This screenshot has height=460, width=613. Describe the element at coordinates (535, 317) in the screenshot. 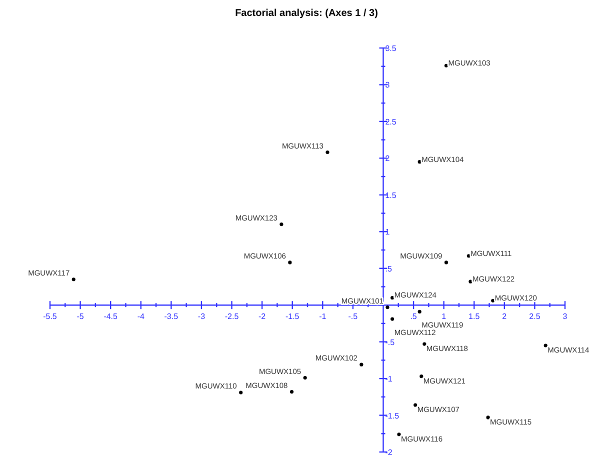

I see `x-tick-label: 2.5` at that location.